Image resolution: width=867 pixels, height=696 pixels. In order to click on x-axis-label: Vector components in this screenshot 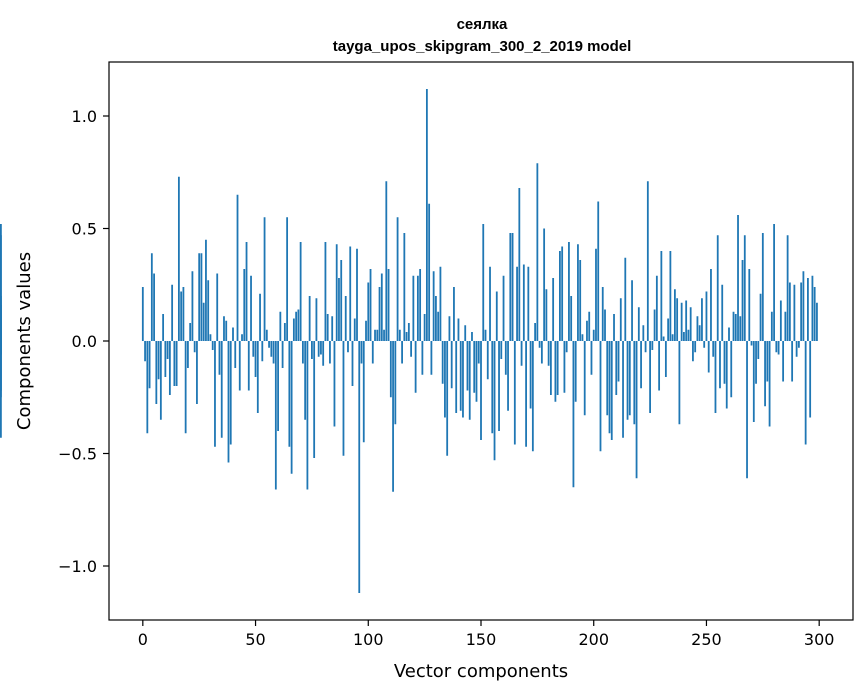, I will do `click(481, 671)`.